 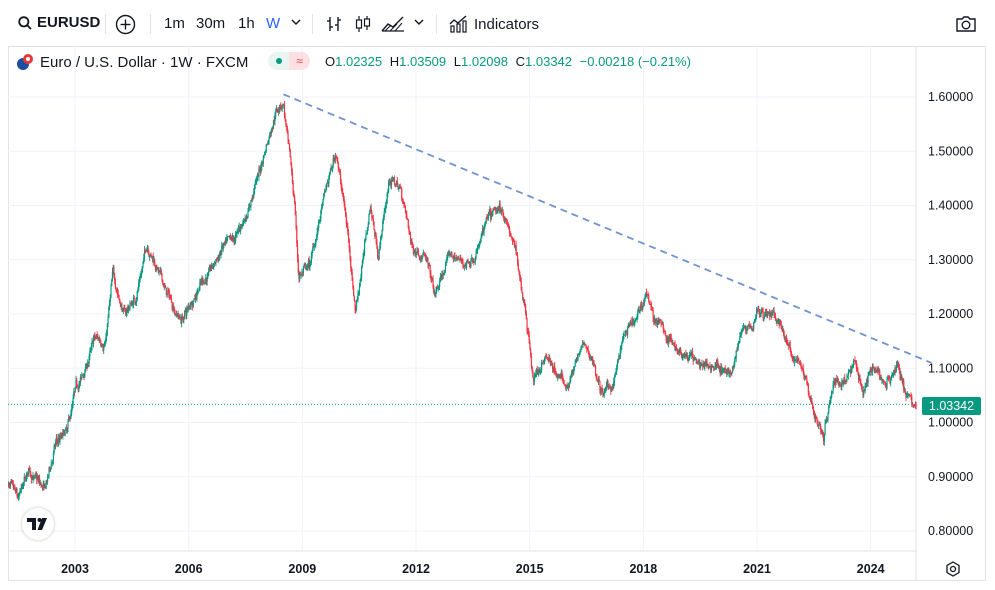 What do you see at coordinates (296, 22) in the screenshot?
I see `interval-dropdown` at bounding box center [296, 22].